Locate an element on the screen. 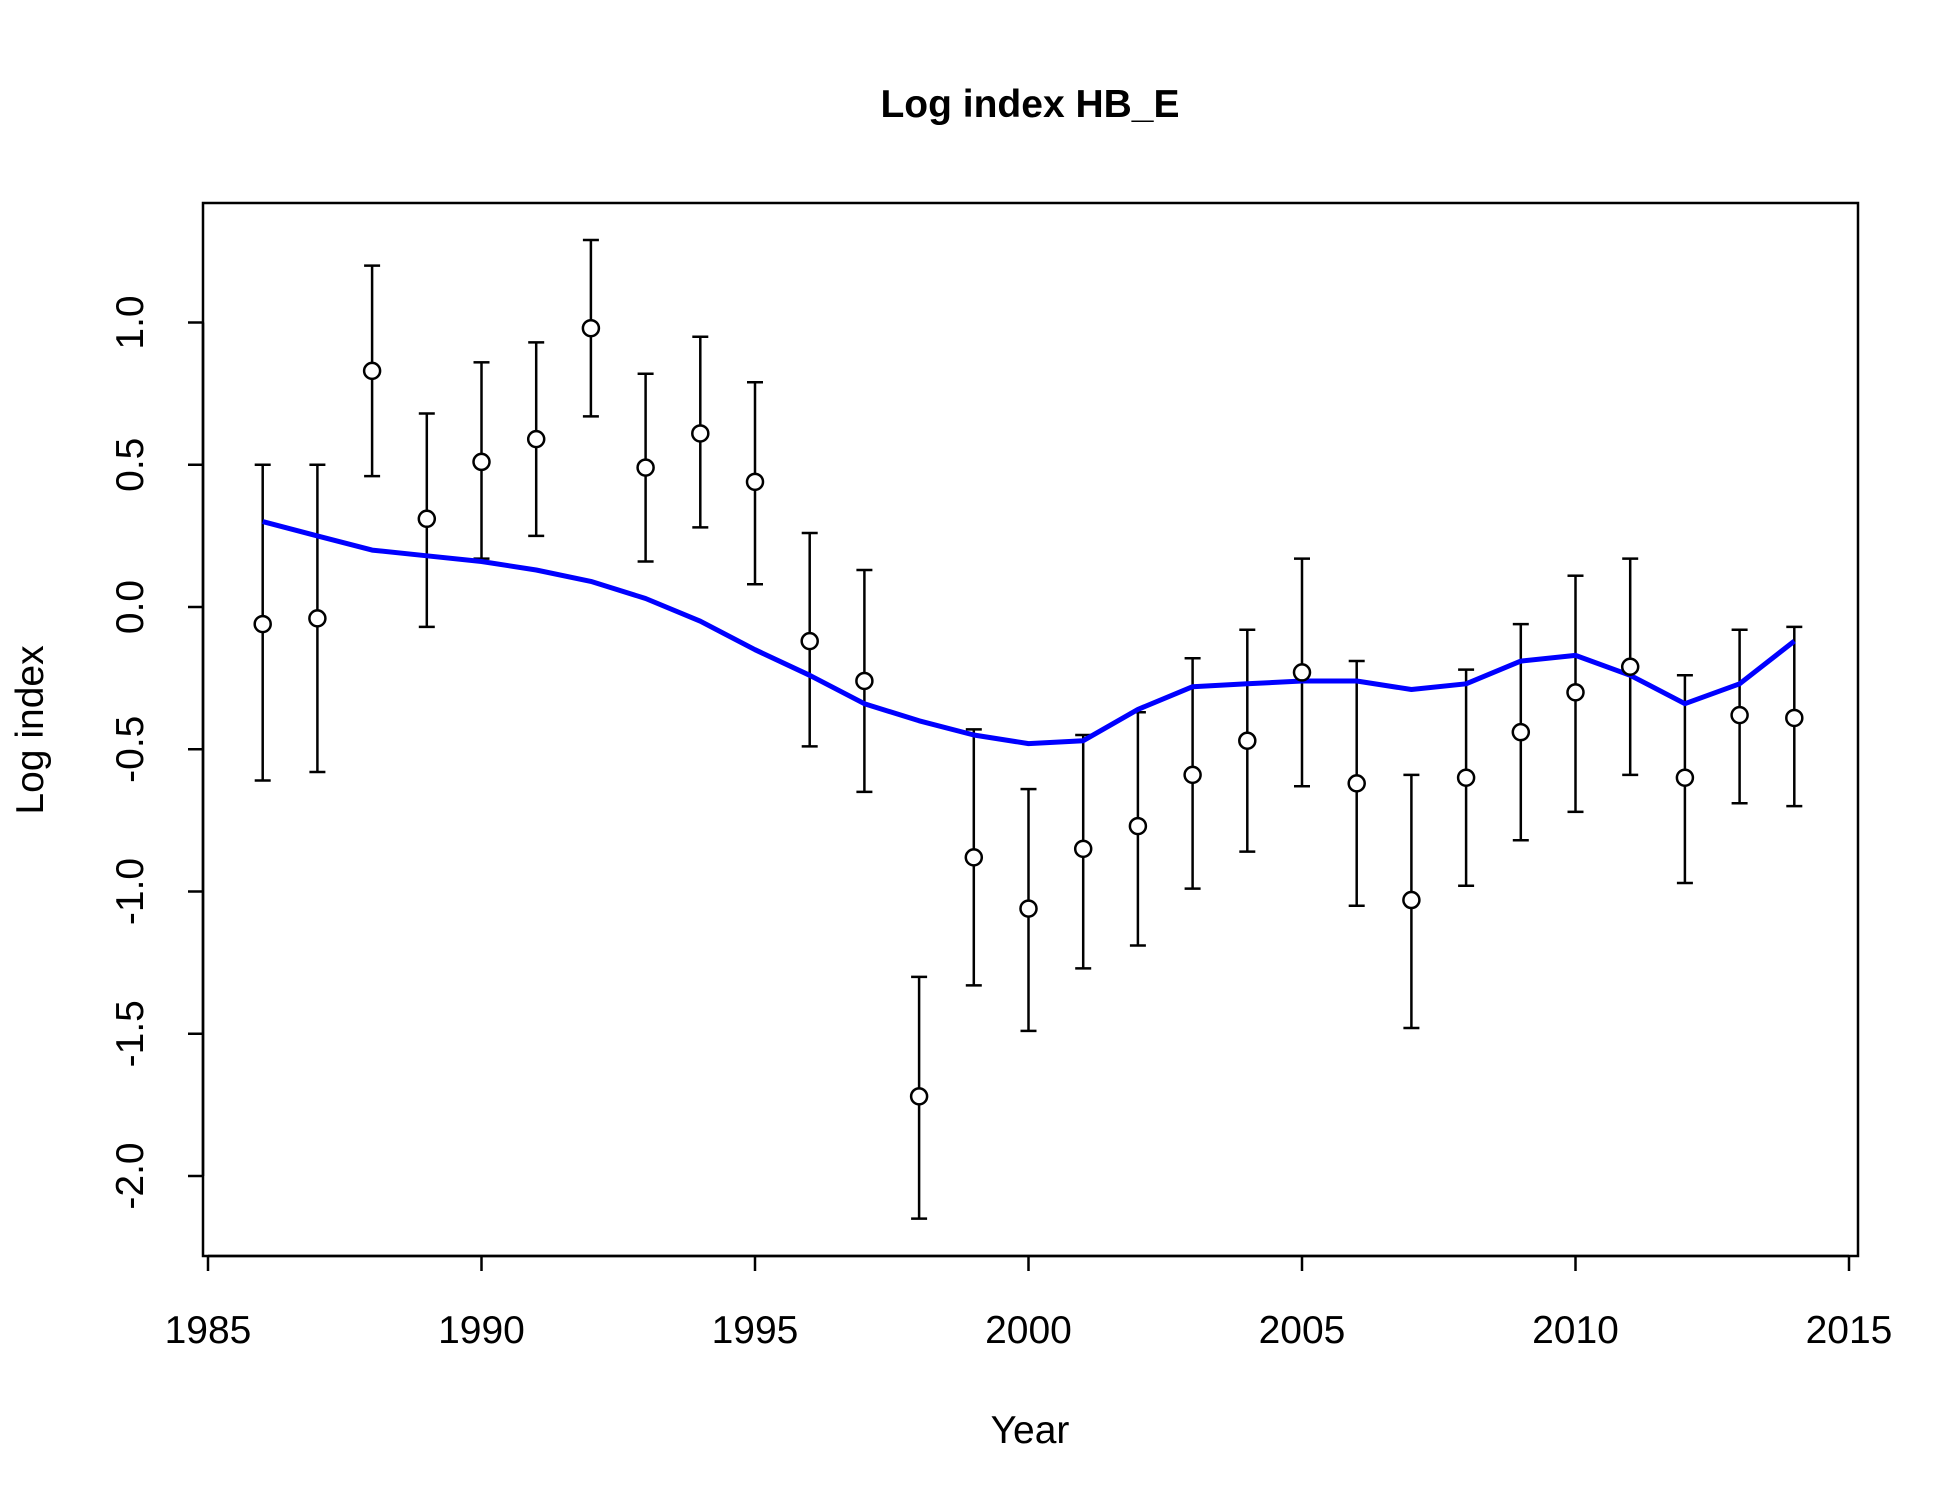  y-tick-label: -1.0 is located at coordinates (130, 891).